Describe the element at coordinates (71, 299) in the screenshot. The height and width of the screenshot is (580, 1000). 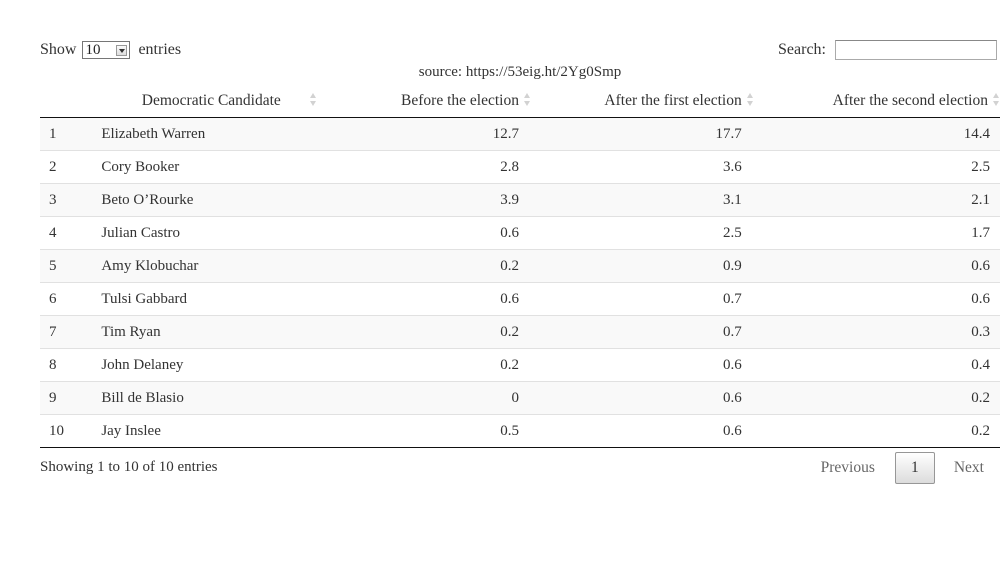
I see `row-index: 6` at that location.